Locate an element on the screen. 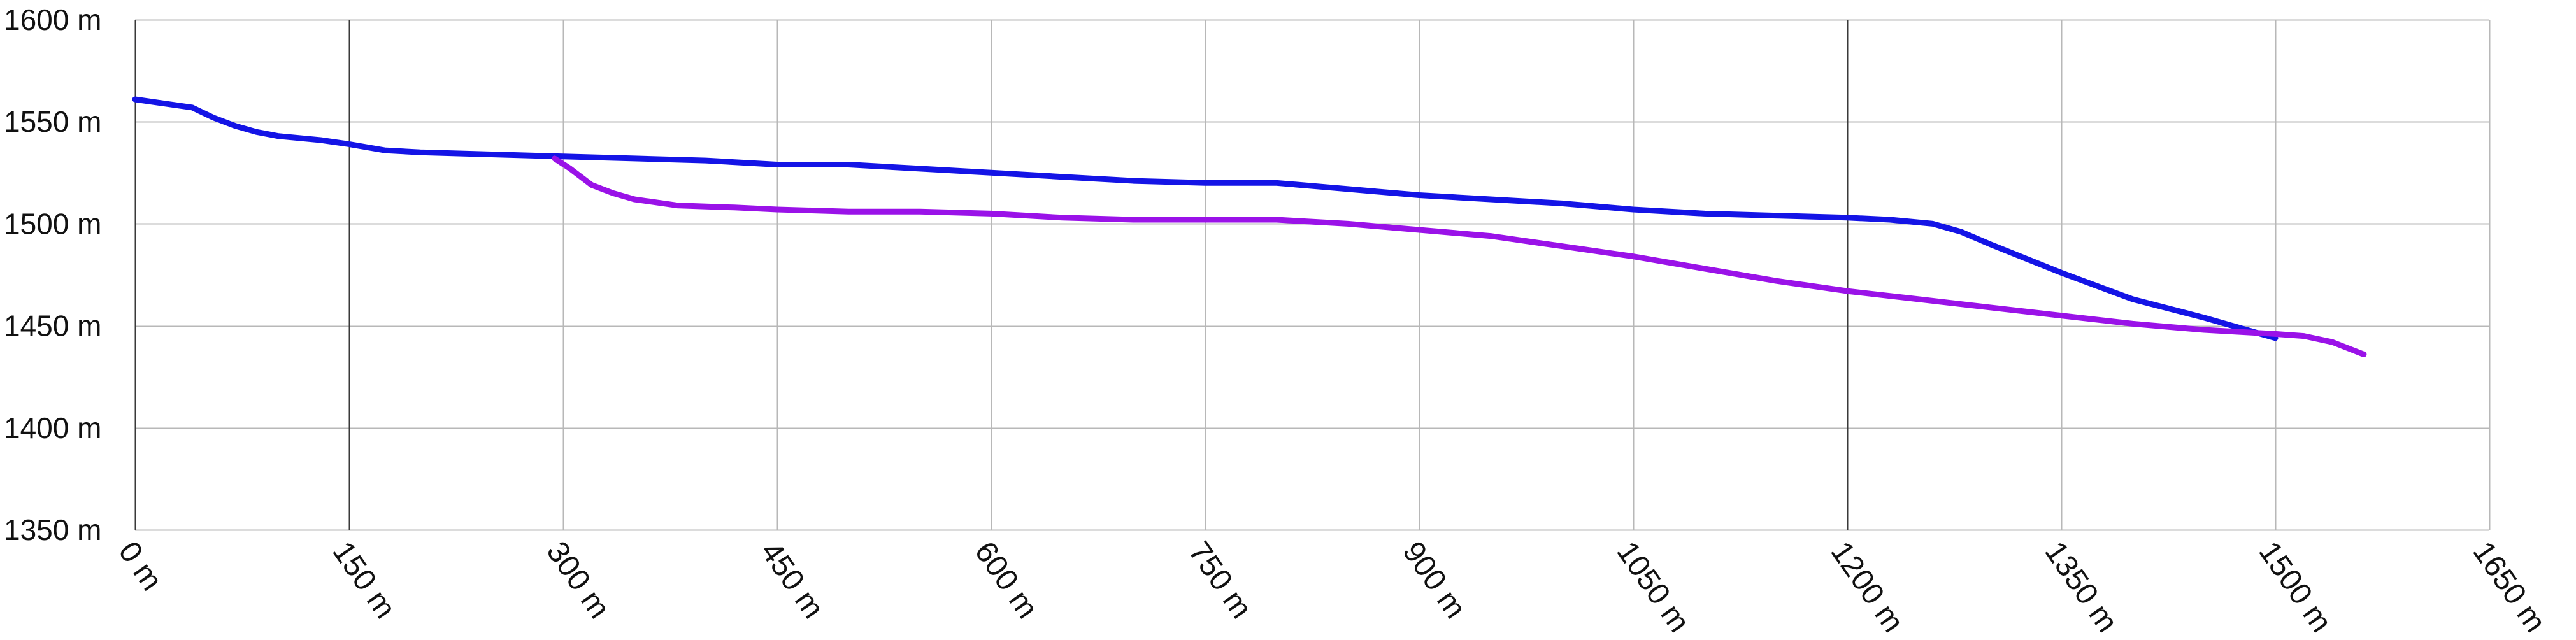 The height and width of the screenshot is (640, 2576). x-tick-label-10: 1500 m is located at coordinates (2295, 586).